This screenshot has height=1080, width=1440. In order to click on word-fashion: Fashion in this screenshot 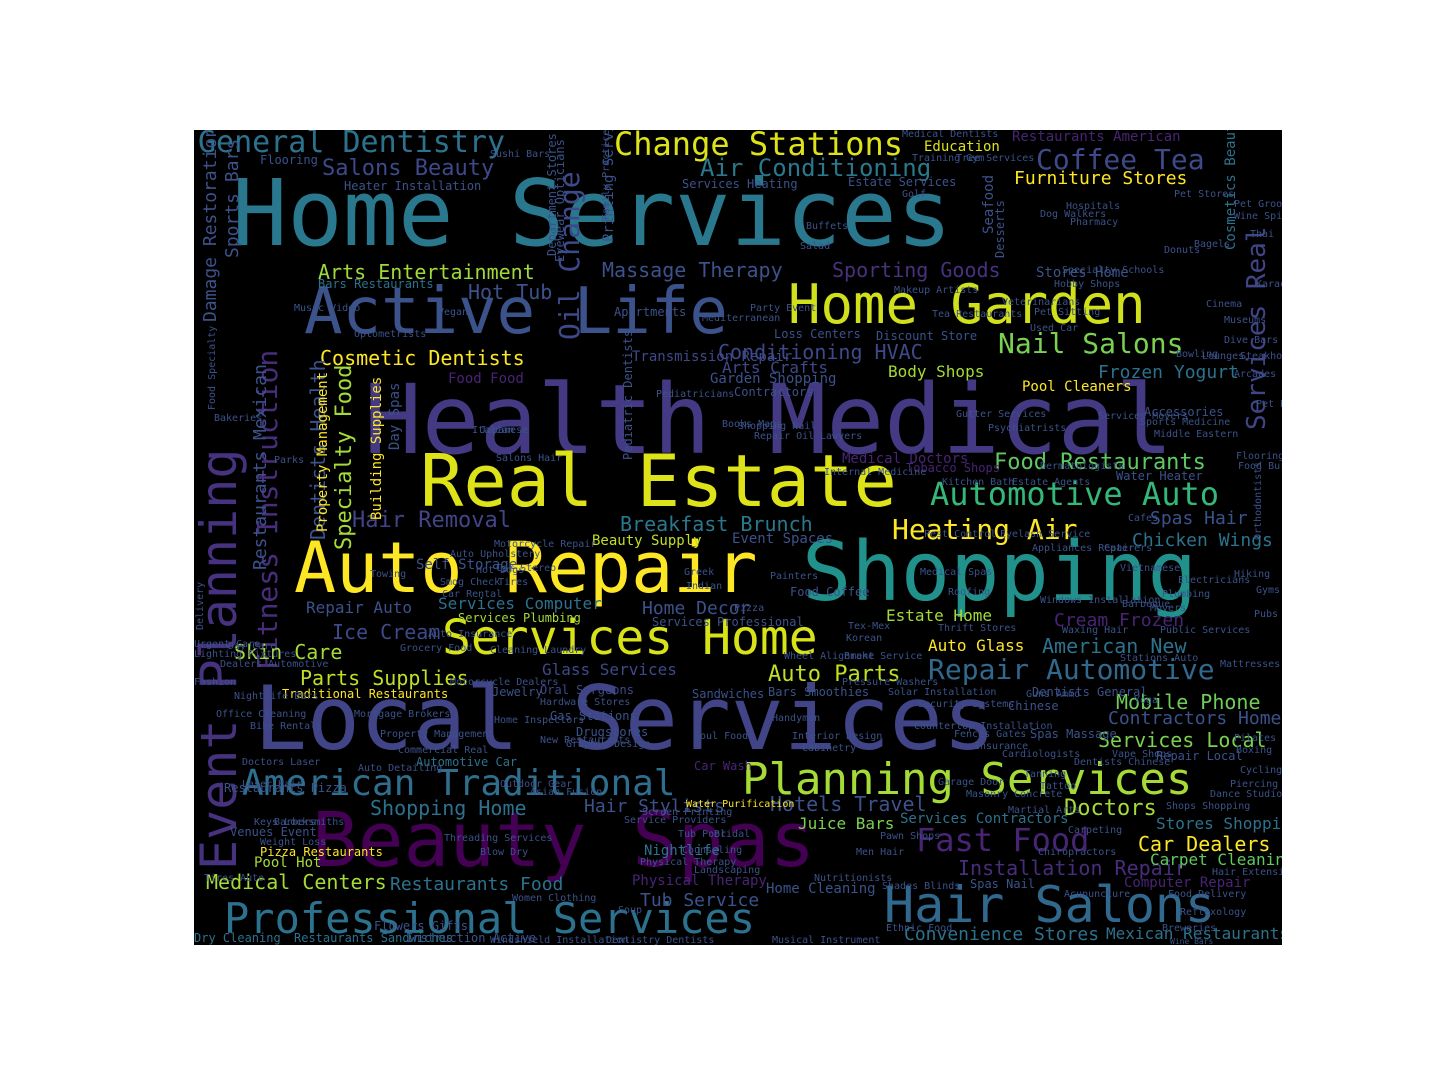, I will do `click(215, 682)`.